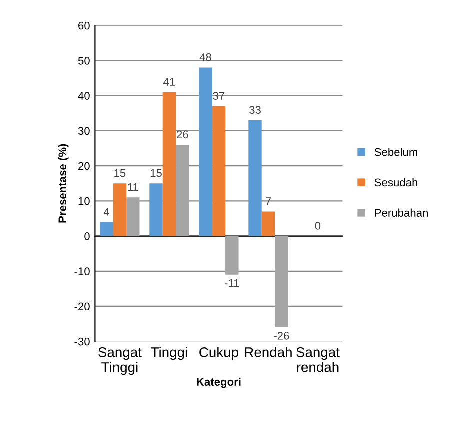  Describe the element at coordinates (169, 353) in the screenshot. I see `x-tick-label: Tinggi` at that location.